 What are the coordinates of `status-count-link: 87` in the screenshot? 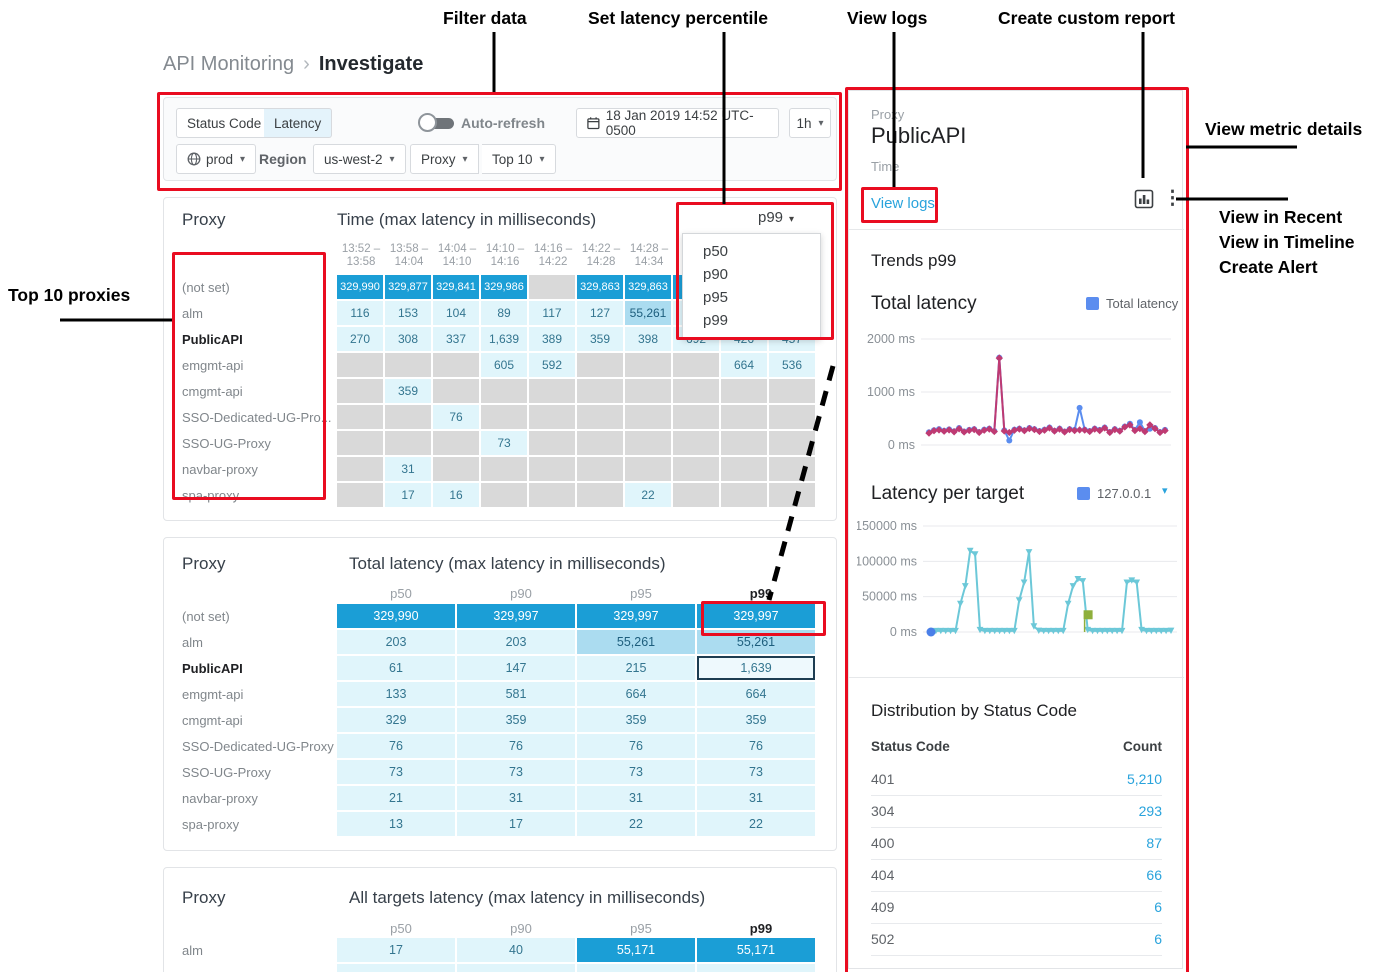 It's located at (1154, 843).